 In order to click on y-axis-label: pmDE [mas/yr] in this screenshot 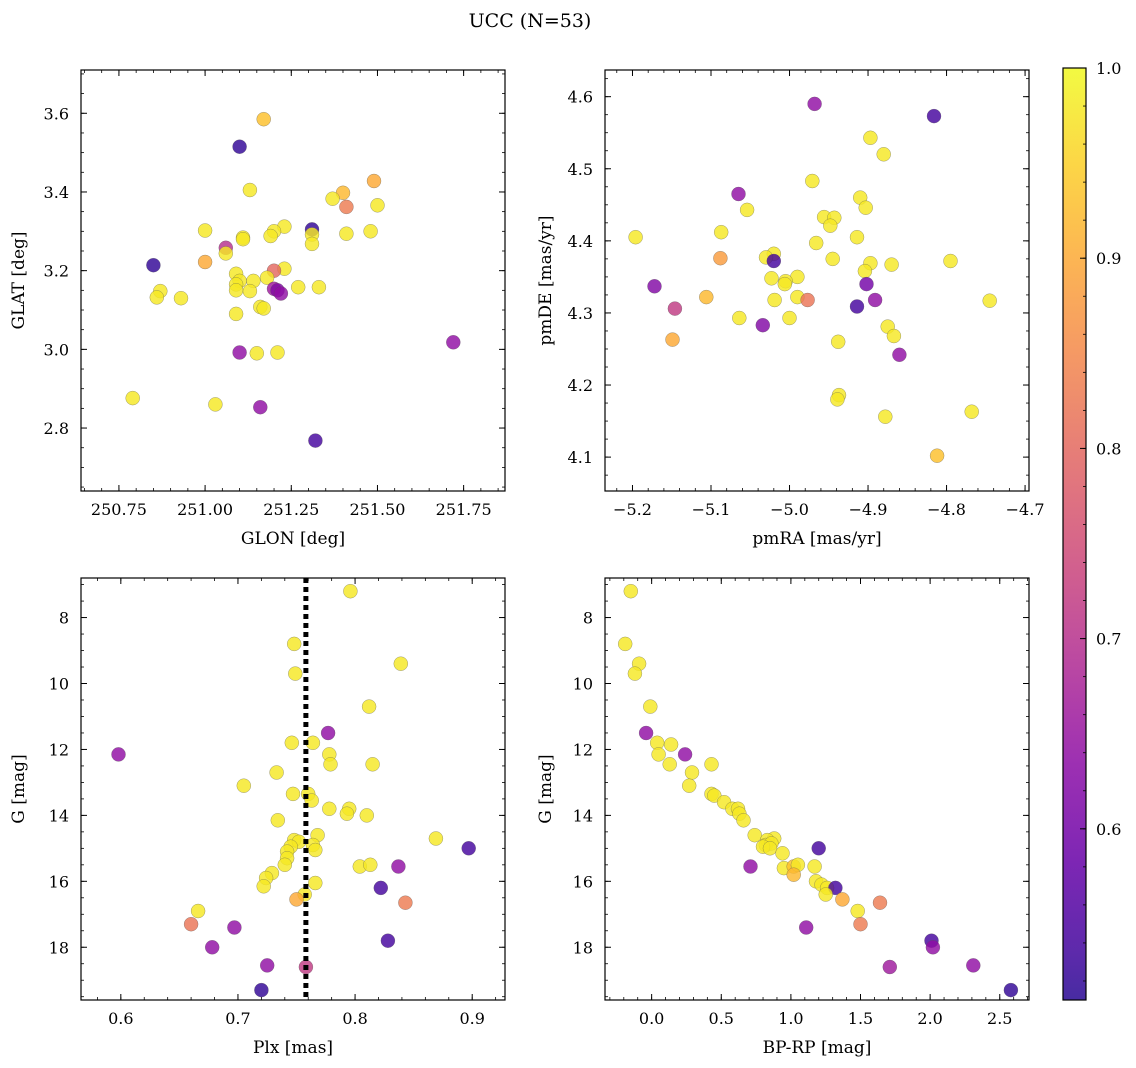, I will do `click(546, 280)`.